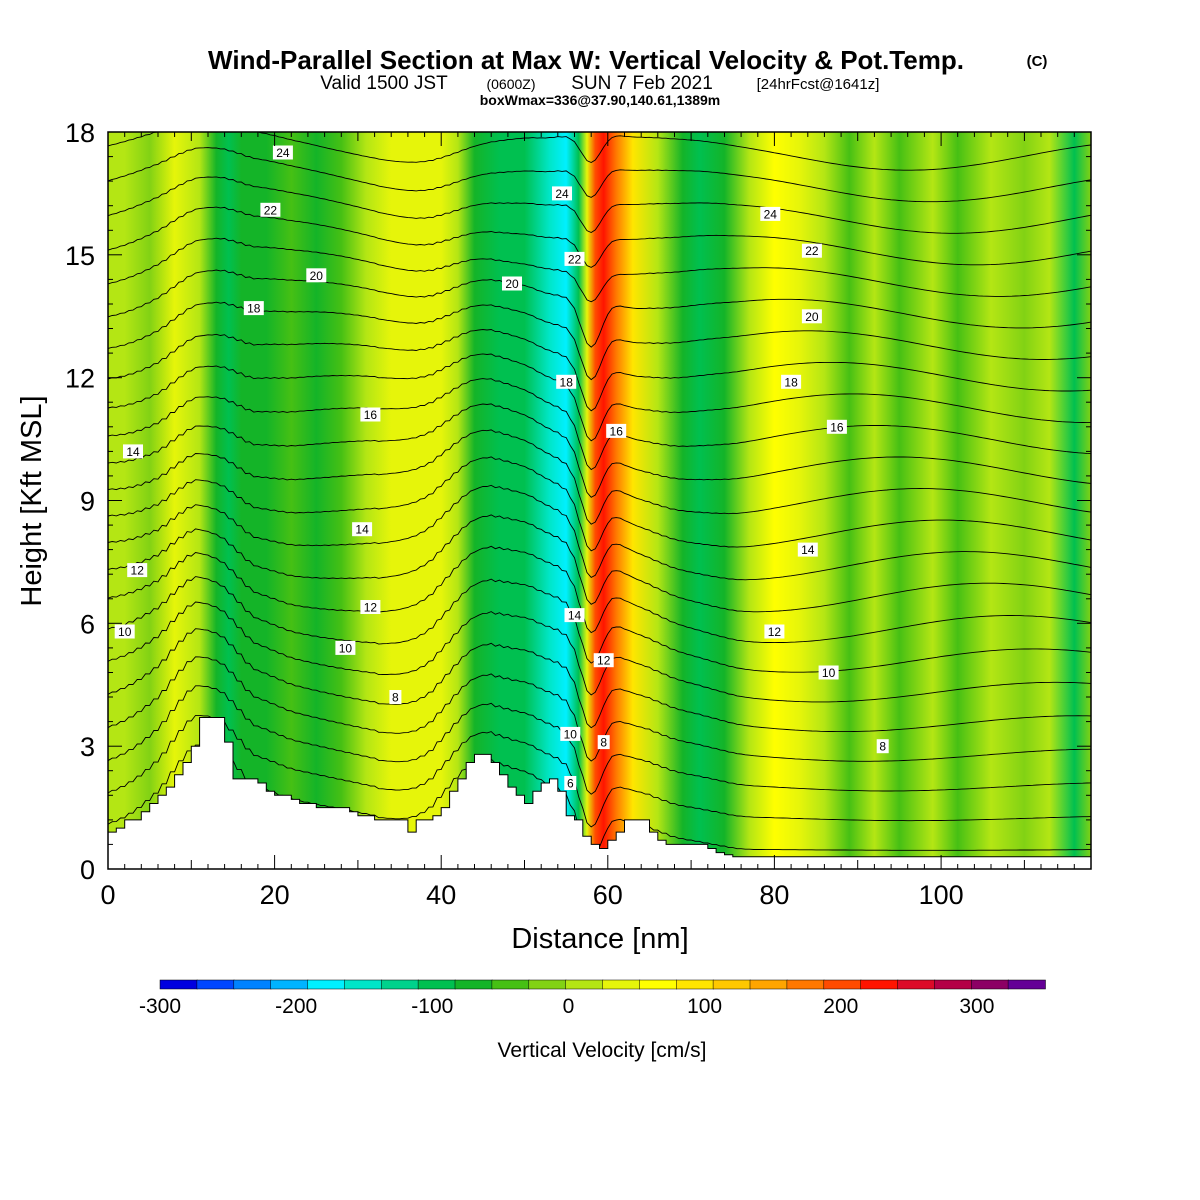  What do you see at coordinates (107, 895) in the screenshot?
I see `x-tick-label: 0` at bounding box center [107, 895].